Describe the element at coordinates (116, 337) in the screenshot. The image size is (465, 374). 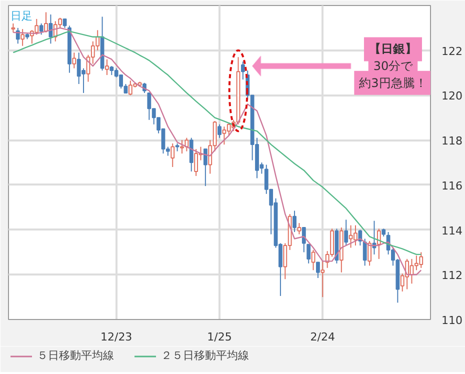
I see `x-tick-label: 12/23` at that location.